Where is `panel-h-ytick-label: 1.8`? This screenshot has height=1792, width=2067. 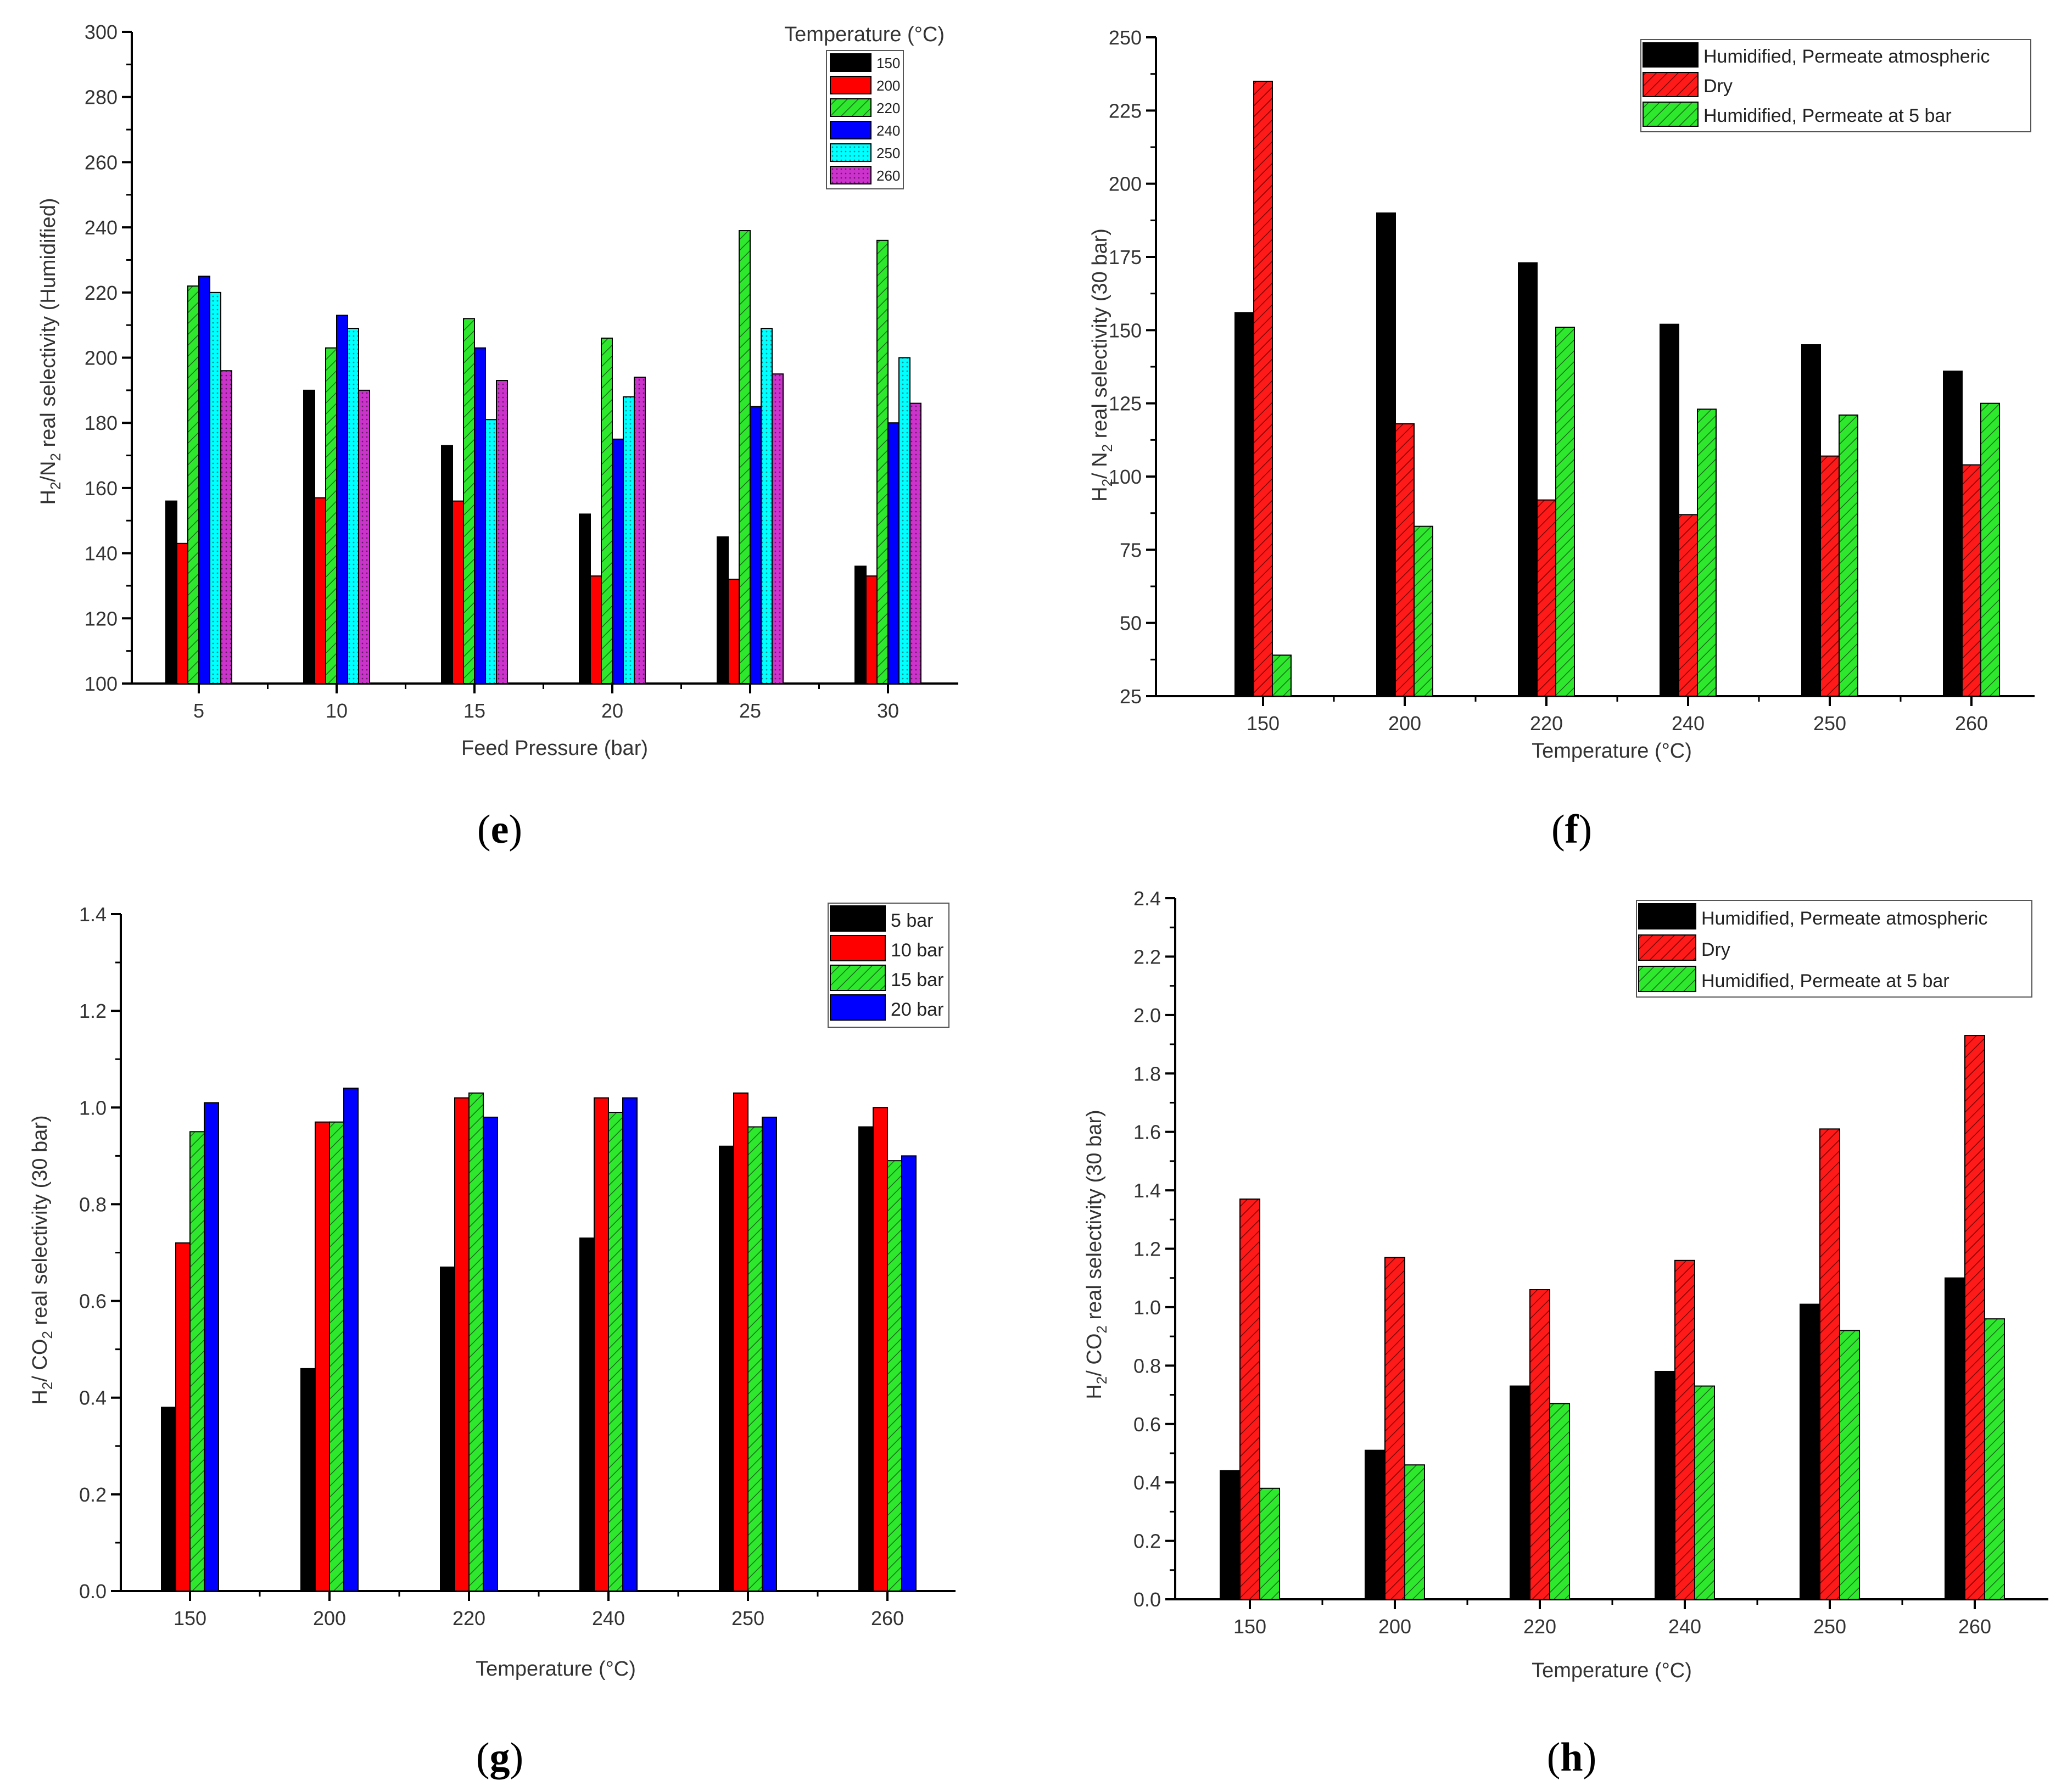
panel-h-ytick-label: 1.8 is located at coordinates (1147, 1073).